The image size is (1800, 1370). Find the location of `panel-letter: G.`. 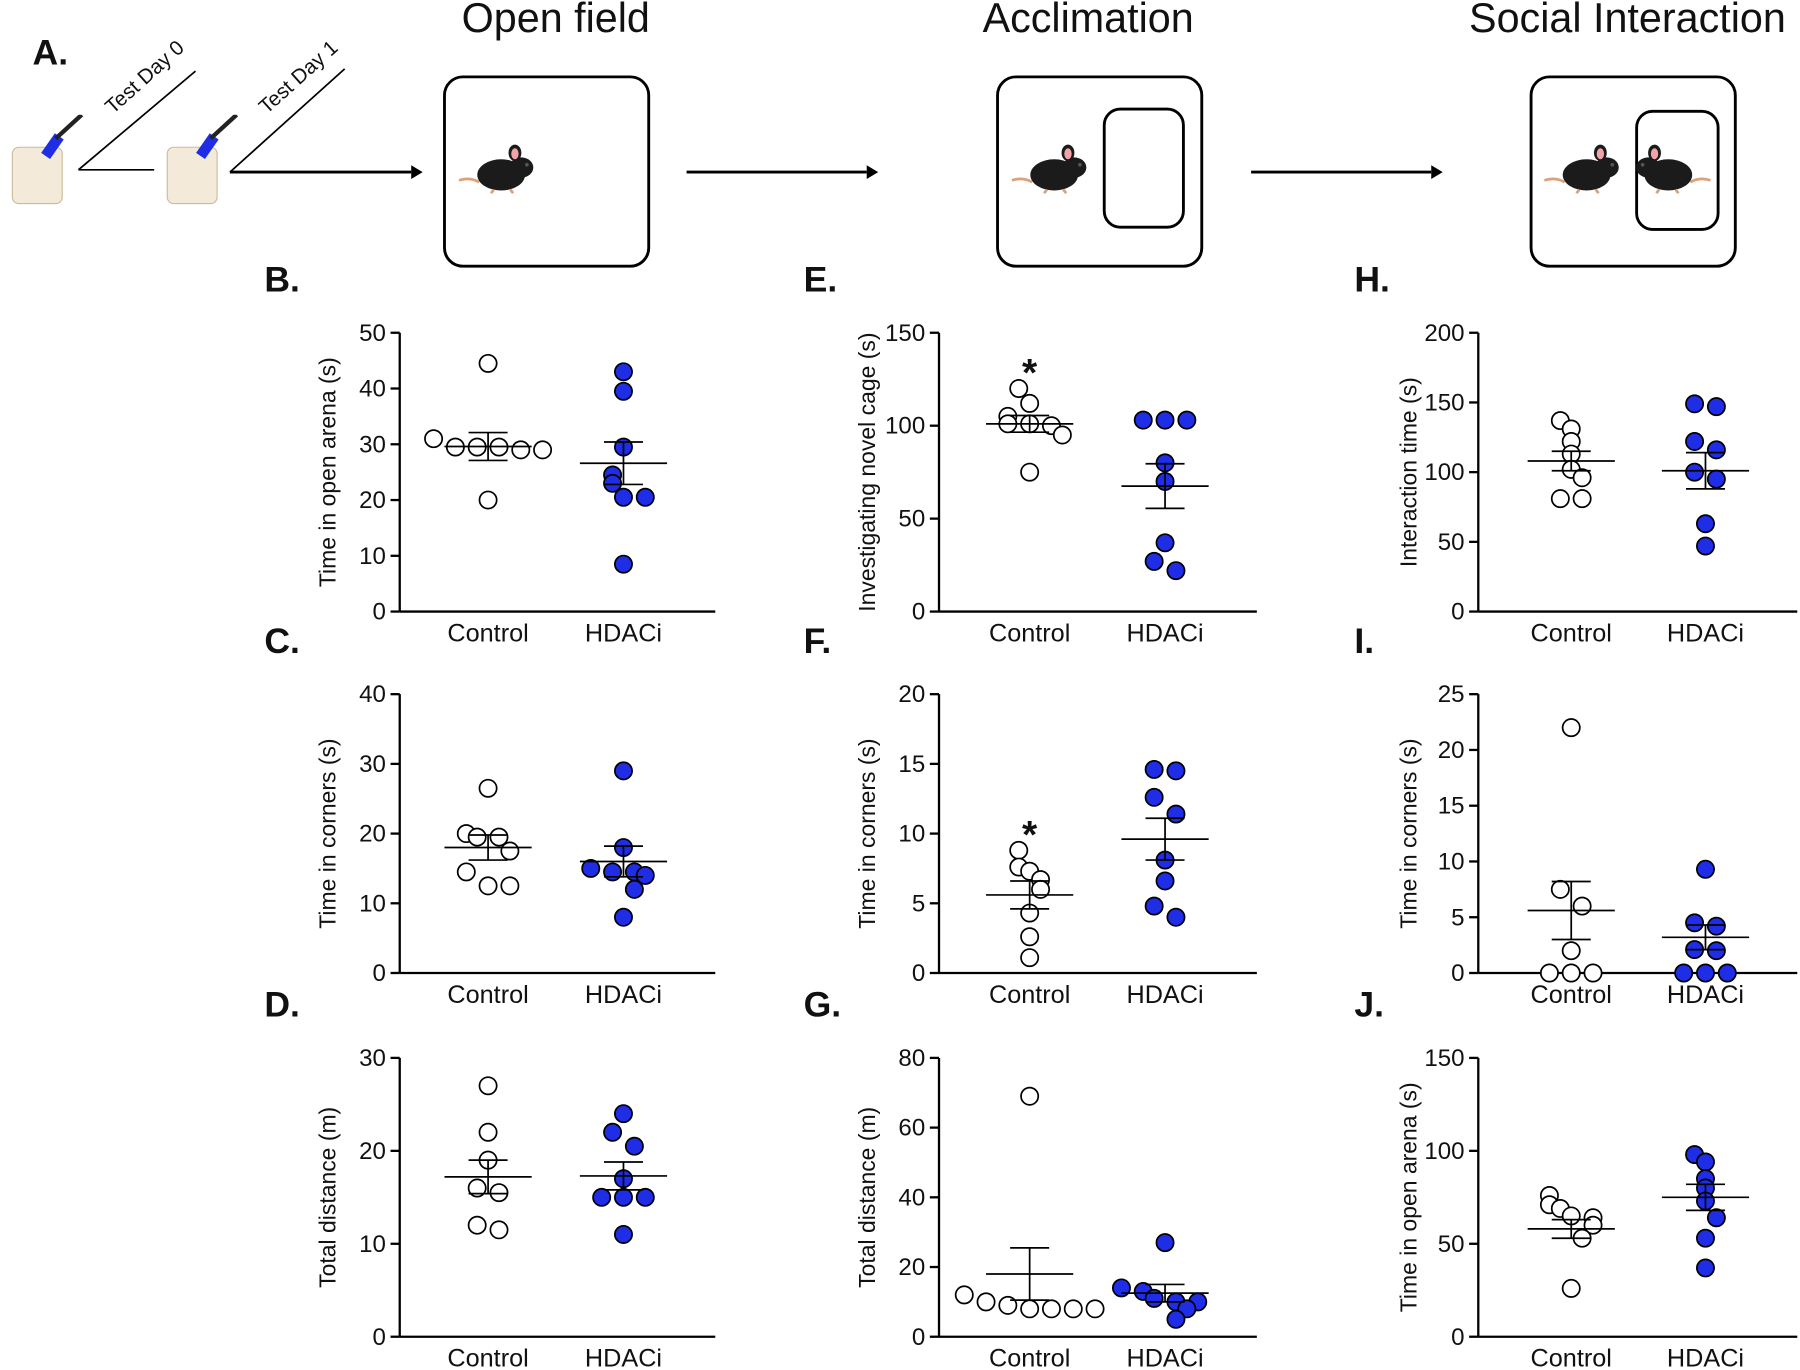

panel-letter: G. is located at coordinates (823, 1005).